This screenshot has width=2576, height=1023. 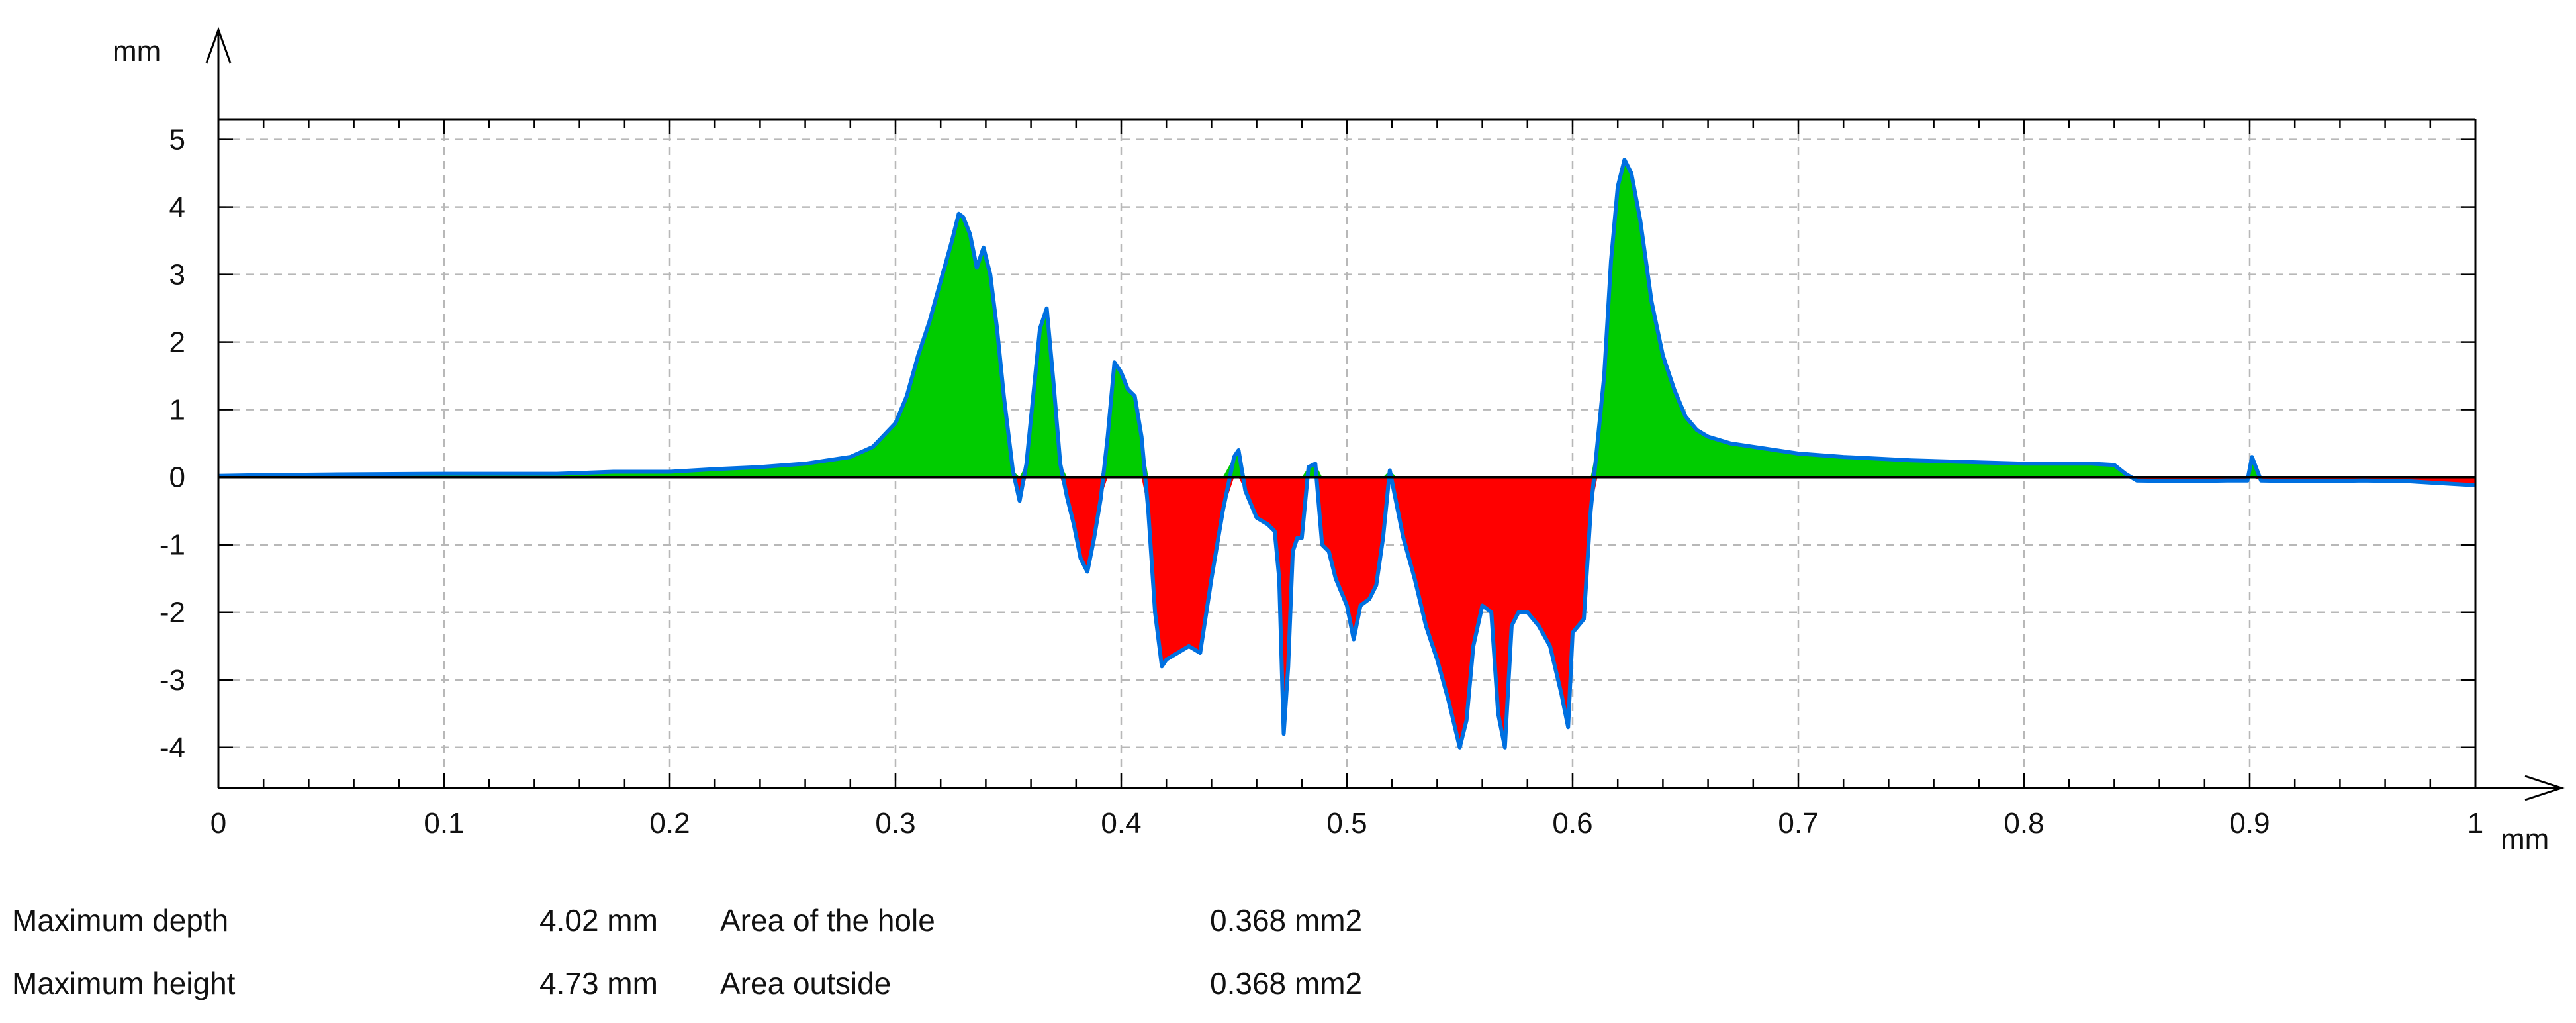 I want to click on x-tick-label: 0.1, so click(x=444, y=823).